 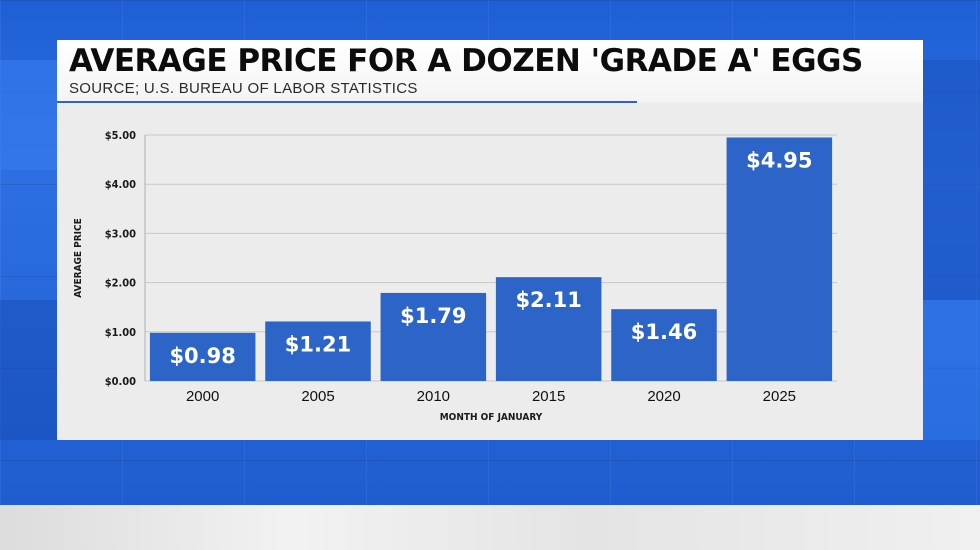 I want to click on bar-2025, so click(x=779, y=259).